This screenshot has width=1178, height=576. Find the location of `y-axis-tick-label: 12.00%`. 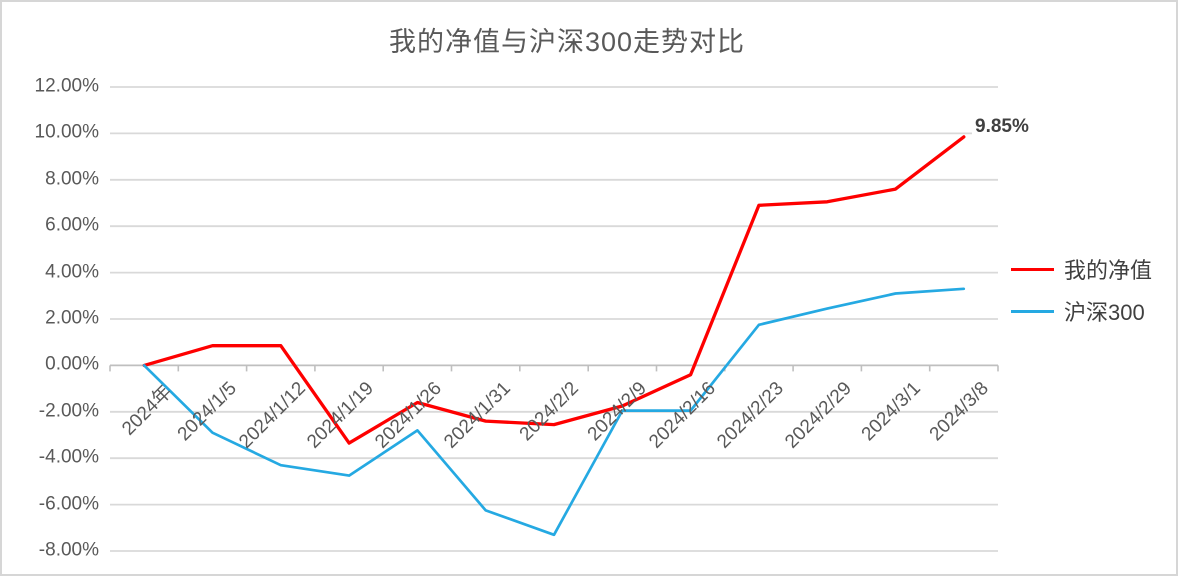

y-axis-tick-label: 12.00% is located at coordinates (66, 86).